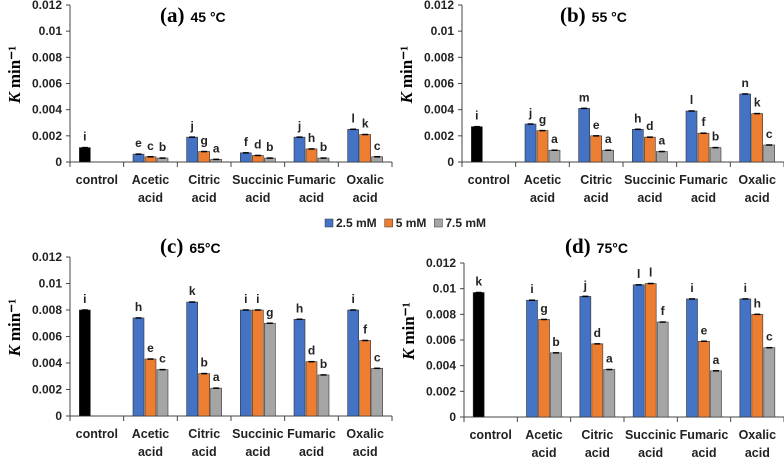  Describe the element at coordinates (47, 257) in the screenshot. I see `y-tick-label: 0.012` at that location.